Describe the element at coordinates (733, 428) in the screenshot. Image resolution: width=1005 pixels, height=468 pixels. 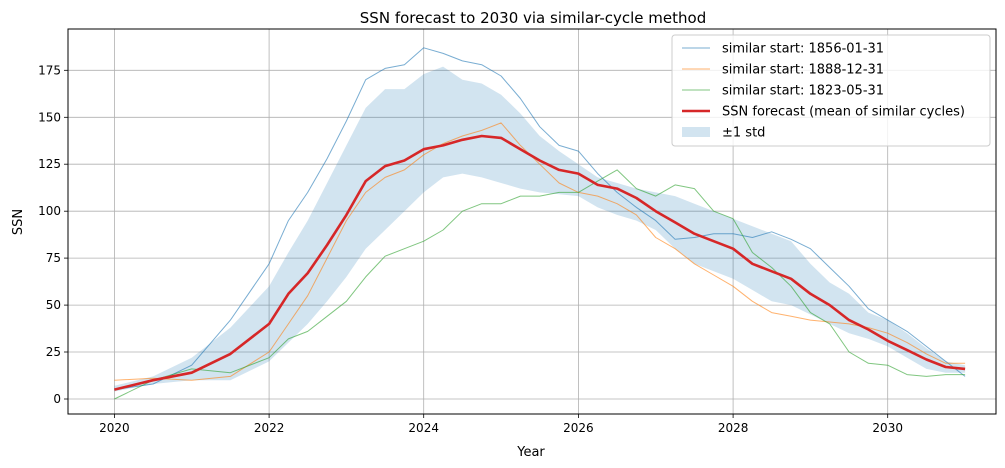
I see `x-tick-label: 2028` at that location.